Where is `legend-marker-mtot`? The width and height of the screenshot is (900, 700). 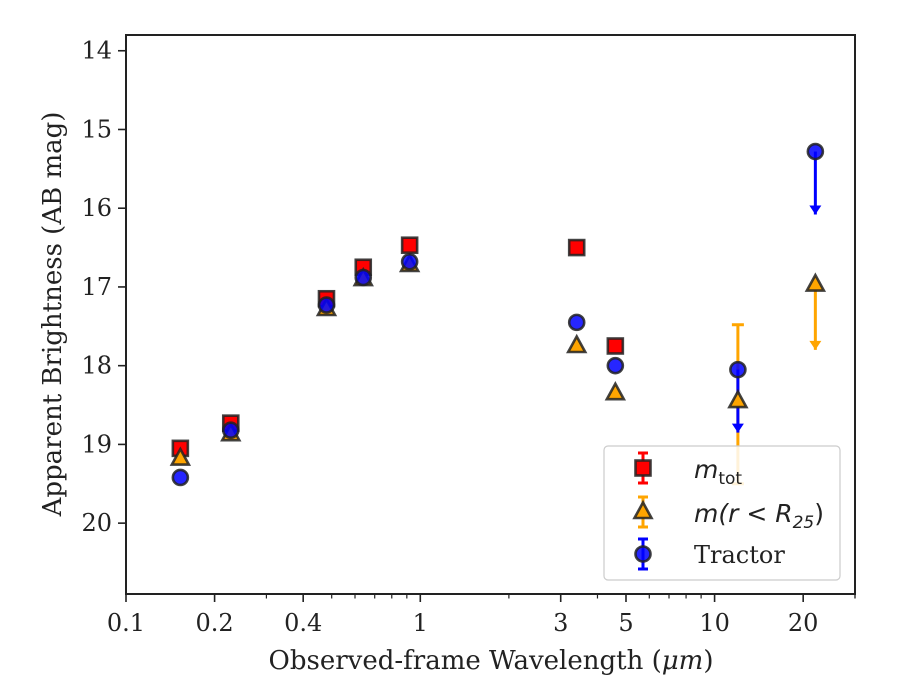 legend-marker-mtot is located at coordinates (643, 468).